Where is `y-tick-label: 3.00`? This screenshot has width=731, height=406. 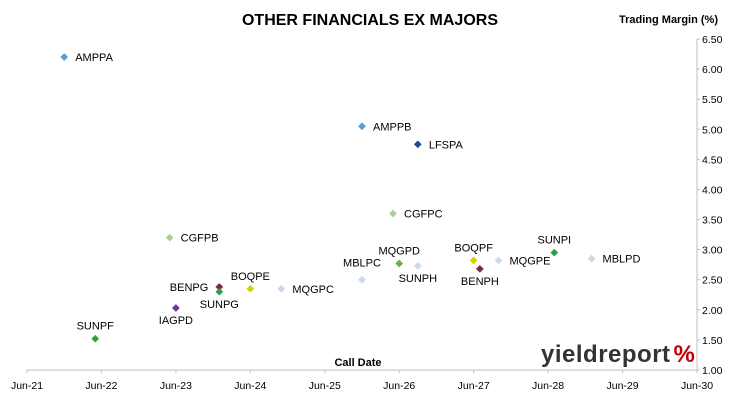
y-tick-label: 3.00 is located at coordinates (712, 251).